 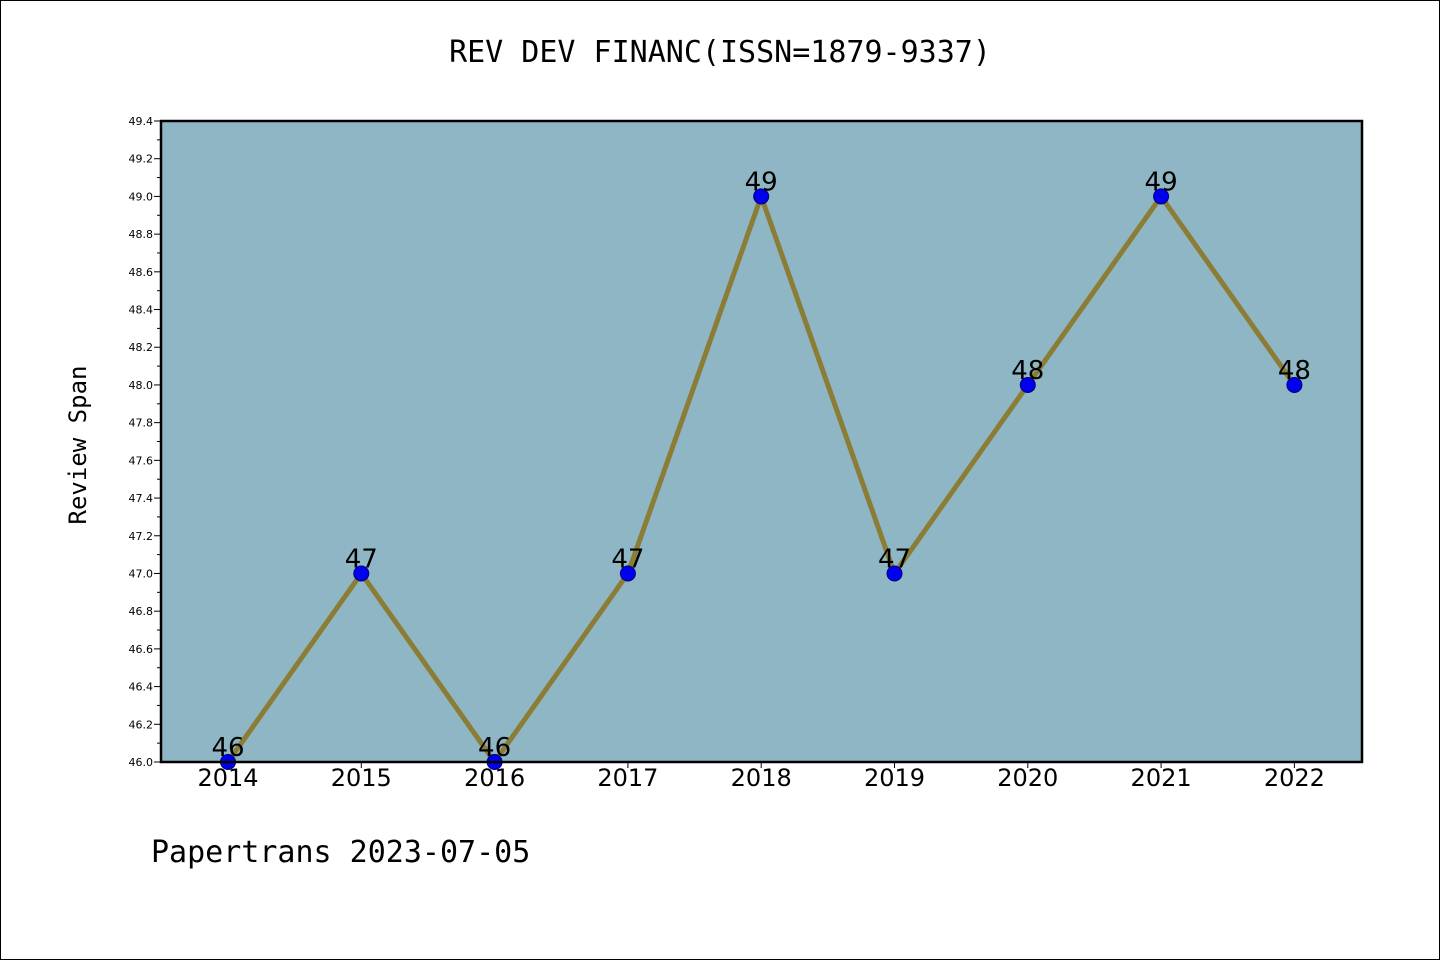 What do you see at coordinates (361, 778) in the screenshot?
I see `x-tick-label: 2015` at bounding box center [361, 778].